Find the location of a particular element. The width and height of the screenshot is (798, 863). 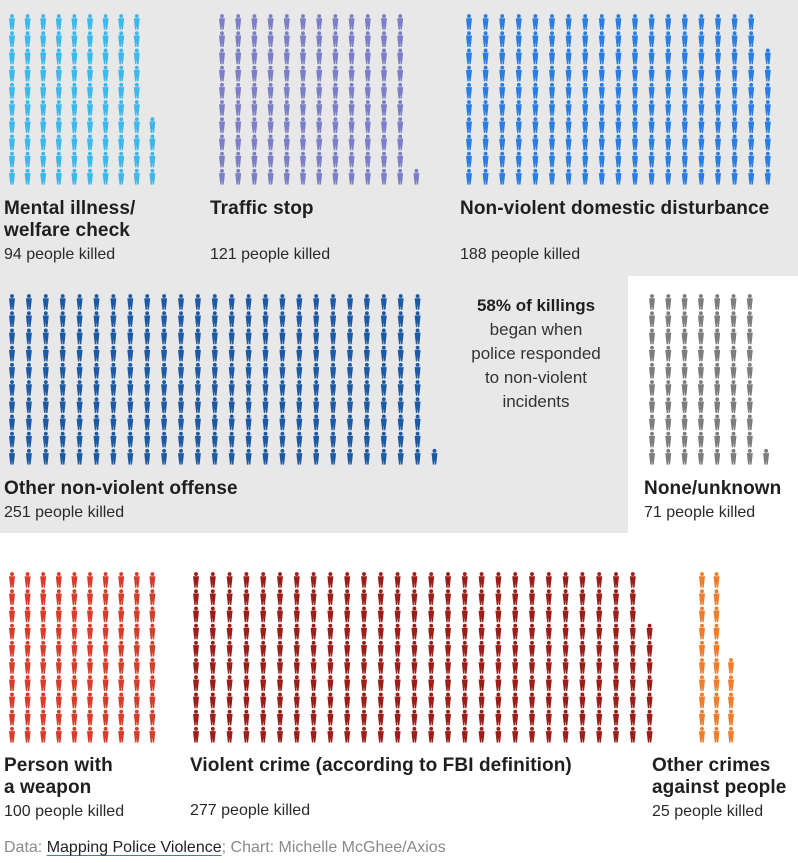

annotation-bold: 58% of killings is located at coordinates (536, 305).